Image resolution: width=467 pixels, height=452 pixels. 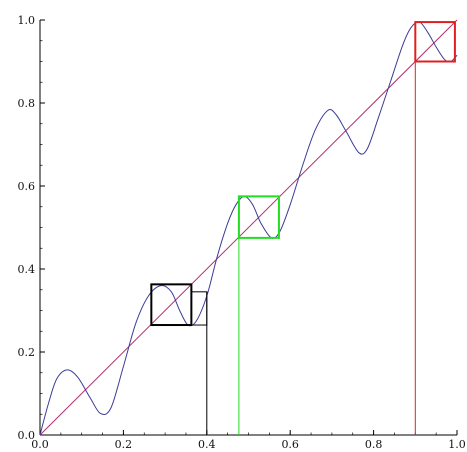 What do you see at coordinates (27, 435) in the screenshot?
I see `y-origin-label: 0.0` at bounding box center [27, 435].